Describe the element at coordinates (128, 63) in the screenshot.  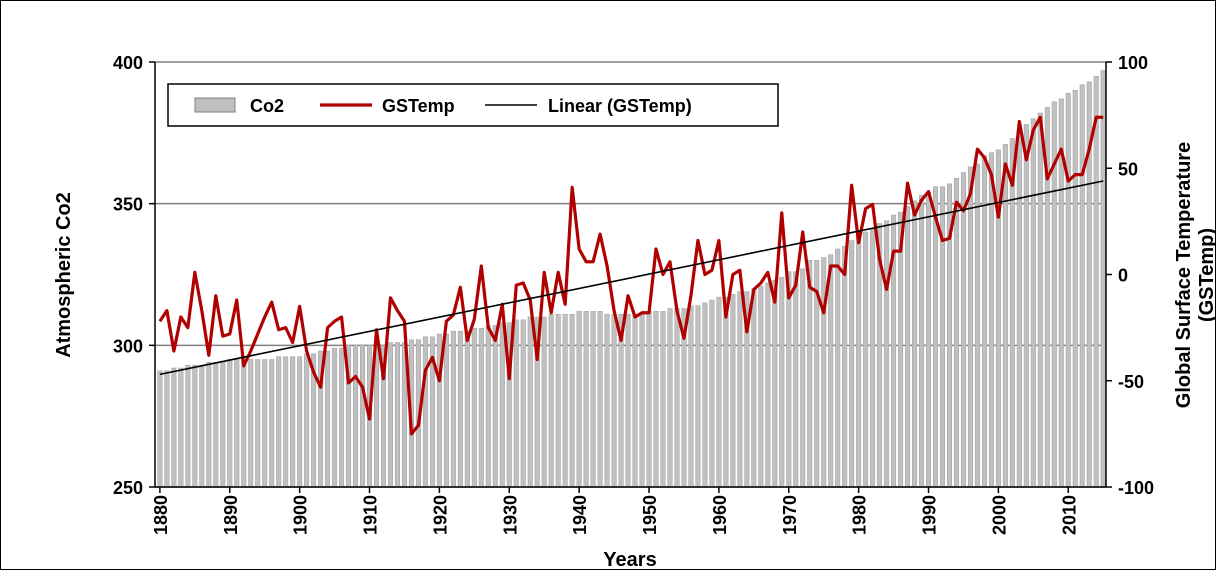
I see `y-tick-label: 400` at that location.